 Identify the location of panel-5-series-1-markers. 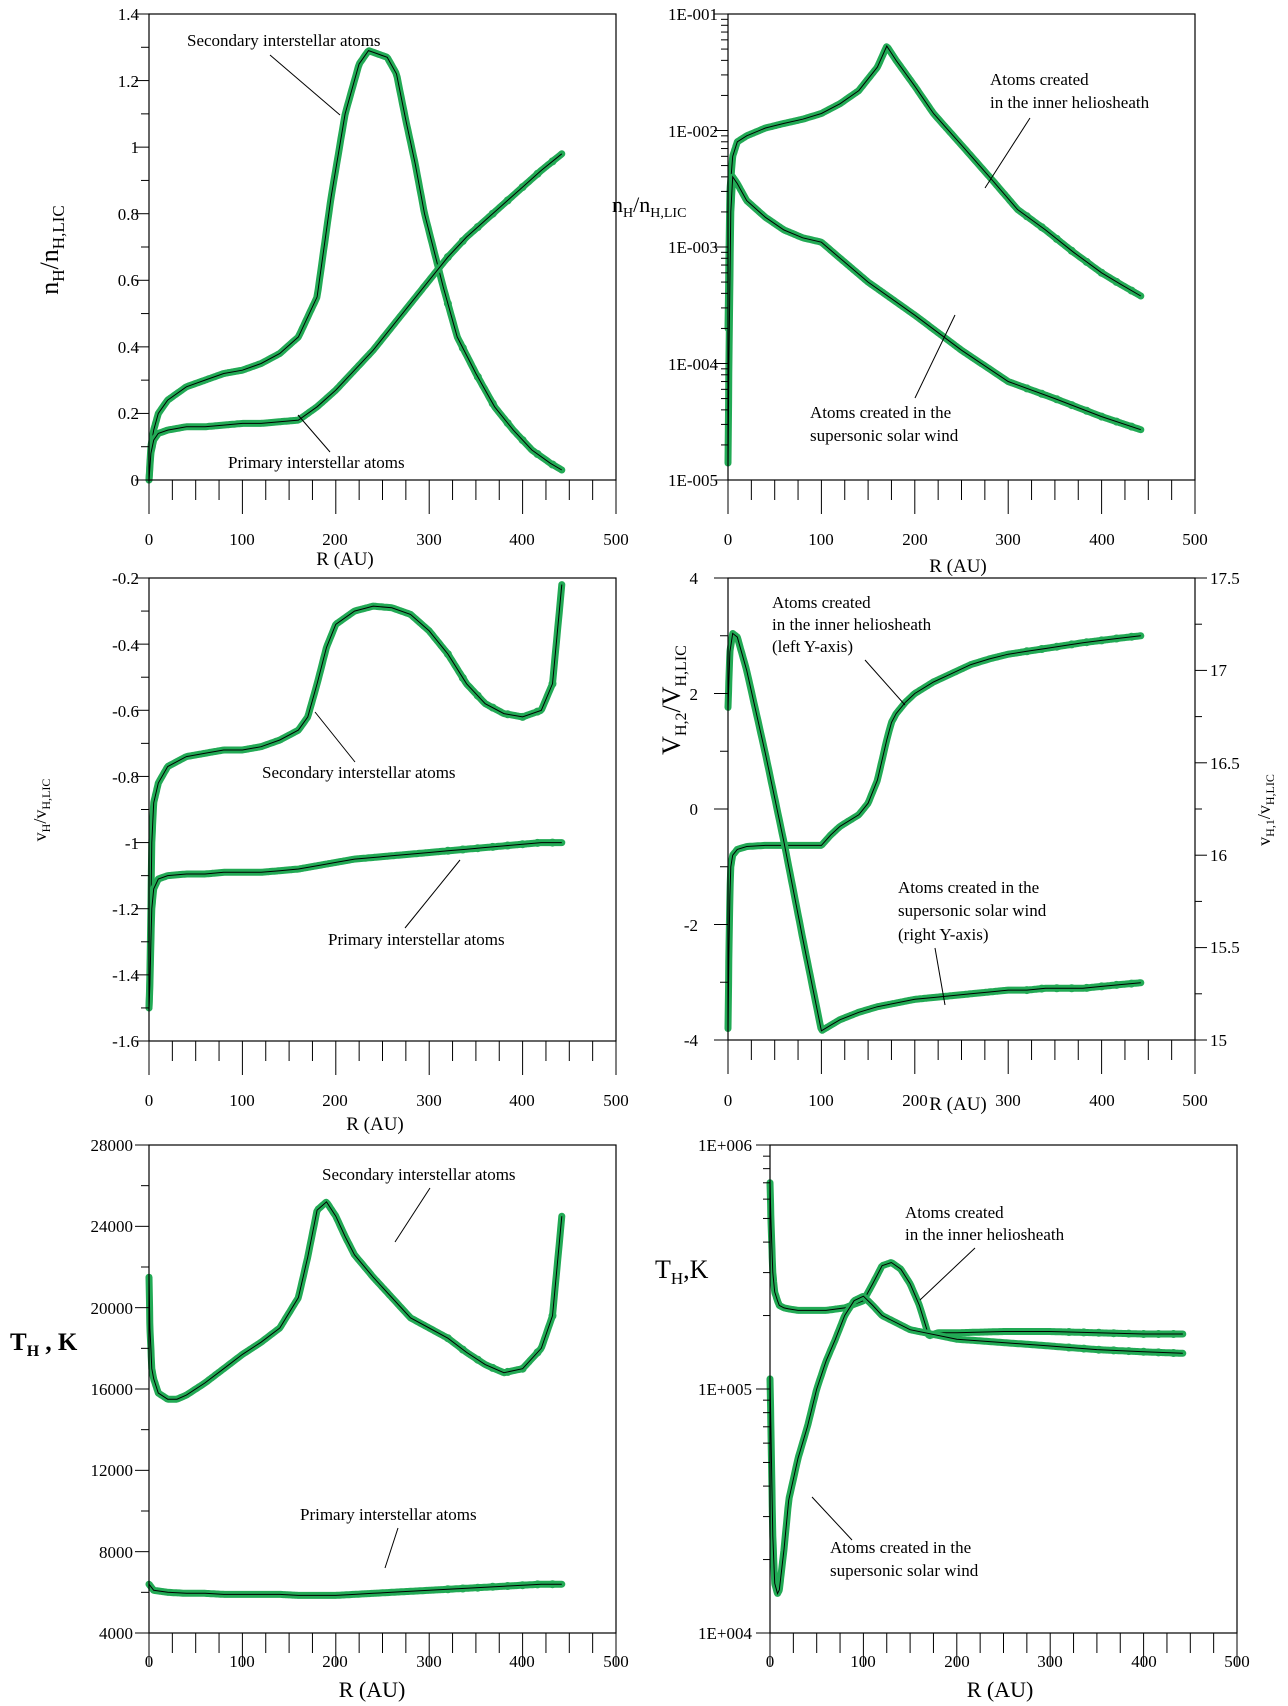
(355, 1300).